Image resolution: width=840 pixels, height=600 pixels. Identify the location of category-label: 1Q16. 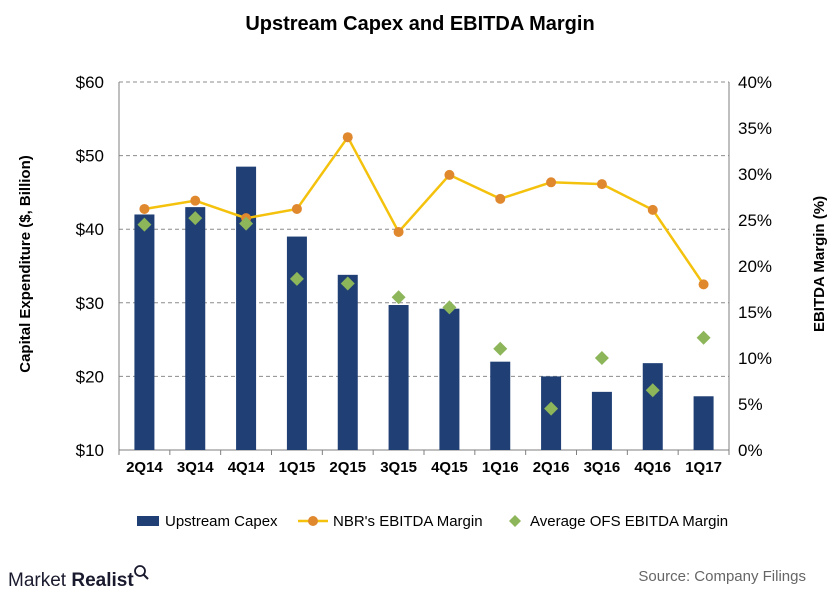
(500, 467).